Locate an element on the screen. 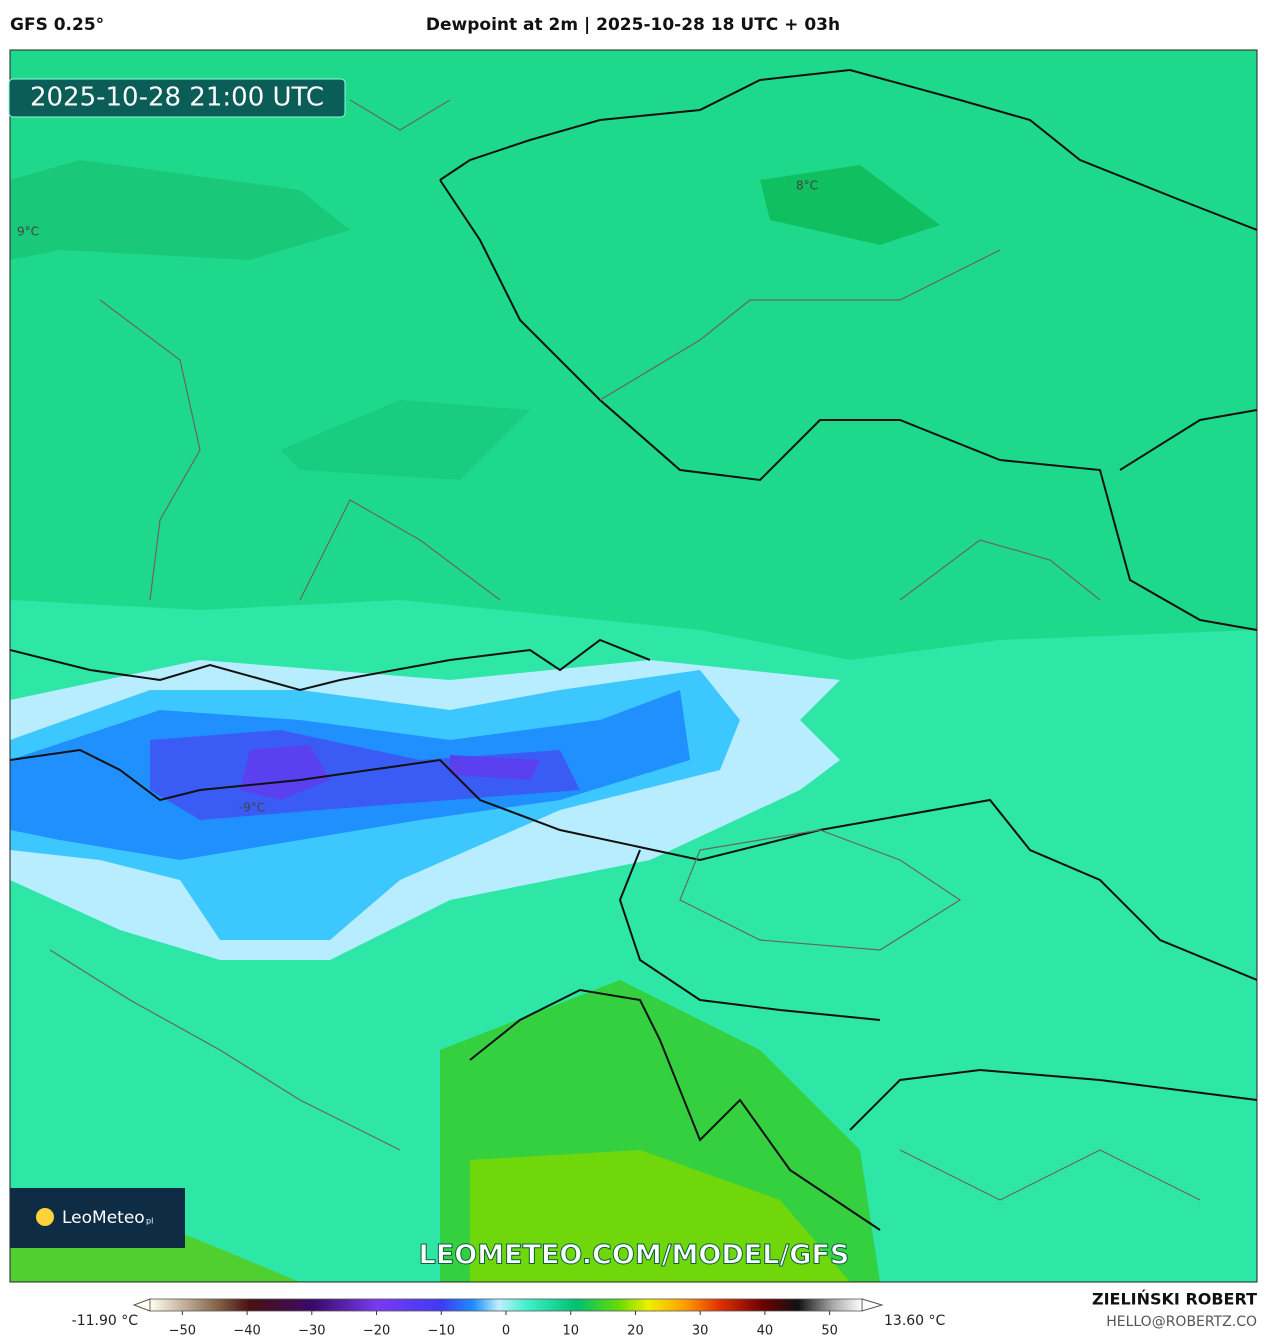 The image size is (1267, 1338). contour-label: 9°C is located at coordinates (28, 232).